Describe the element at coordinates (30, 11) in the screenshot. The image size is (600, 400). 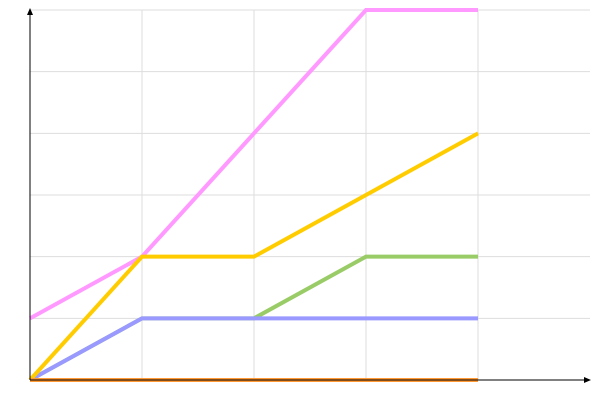
I see `y-axis-arrow-icon` at that location.